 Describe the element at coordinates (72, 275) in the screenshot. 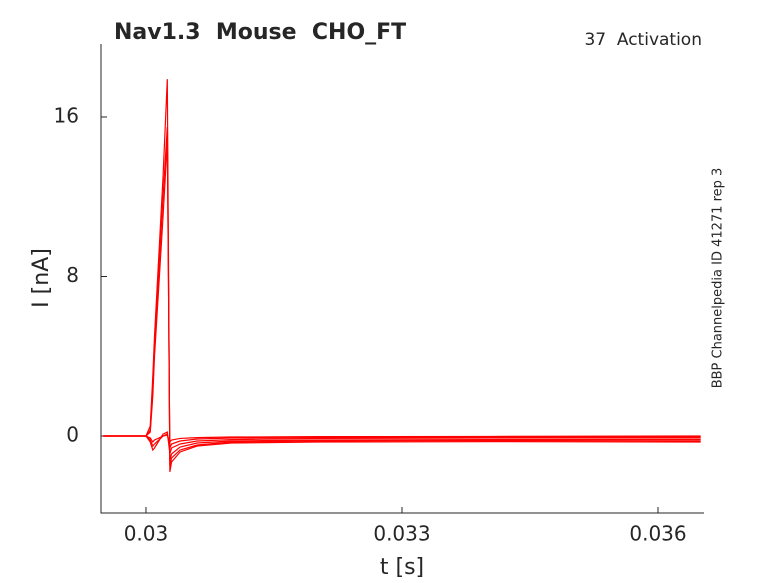

I see `y-tick-label: 8` at that location.